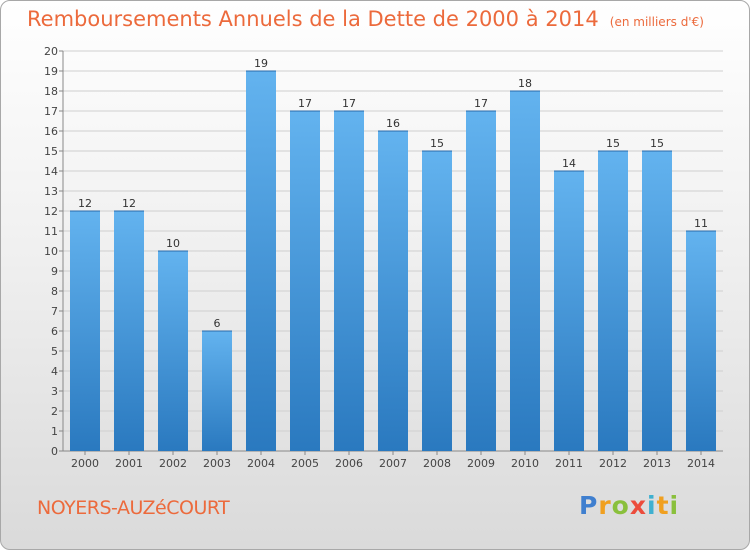 Image resolution: width=750 pixels, height=550 pixels. Describe the element at coordinates (133, 508) in the screenshot. I see `commune-name: NOYERS-AUZéCOURT` at that location.